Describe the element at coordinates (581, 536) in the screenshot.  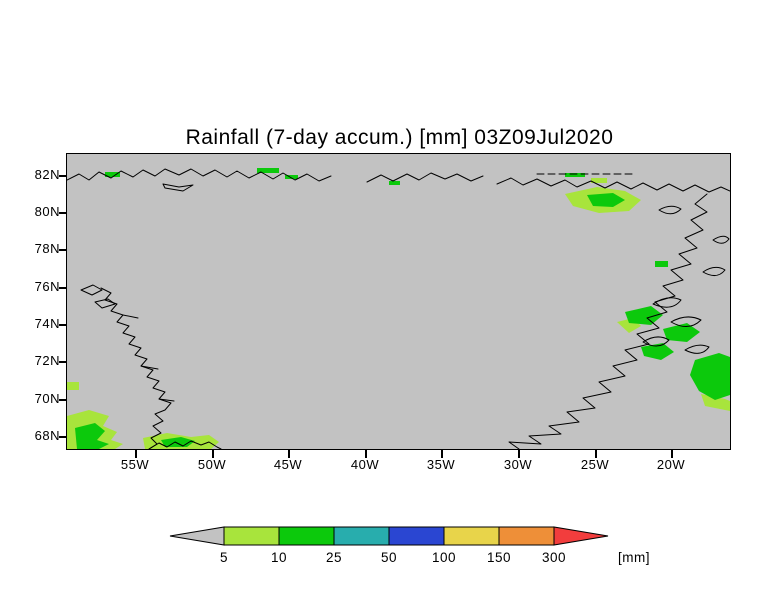
I see `colorbar-arrow-above` at that location.